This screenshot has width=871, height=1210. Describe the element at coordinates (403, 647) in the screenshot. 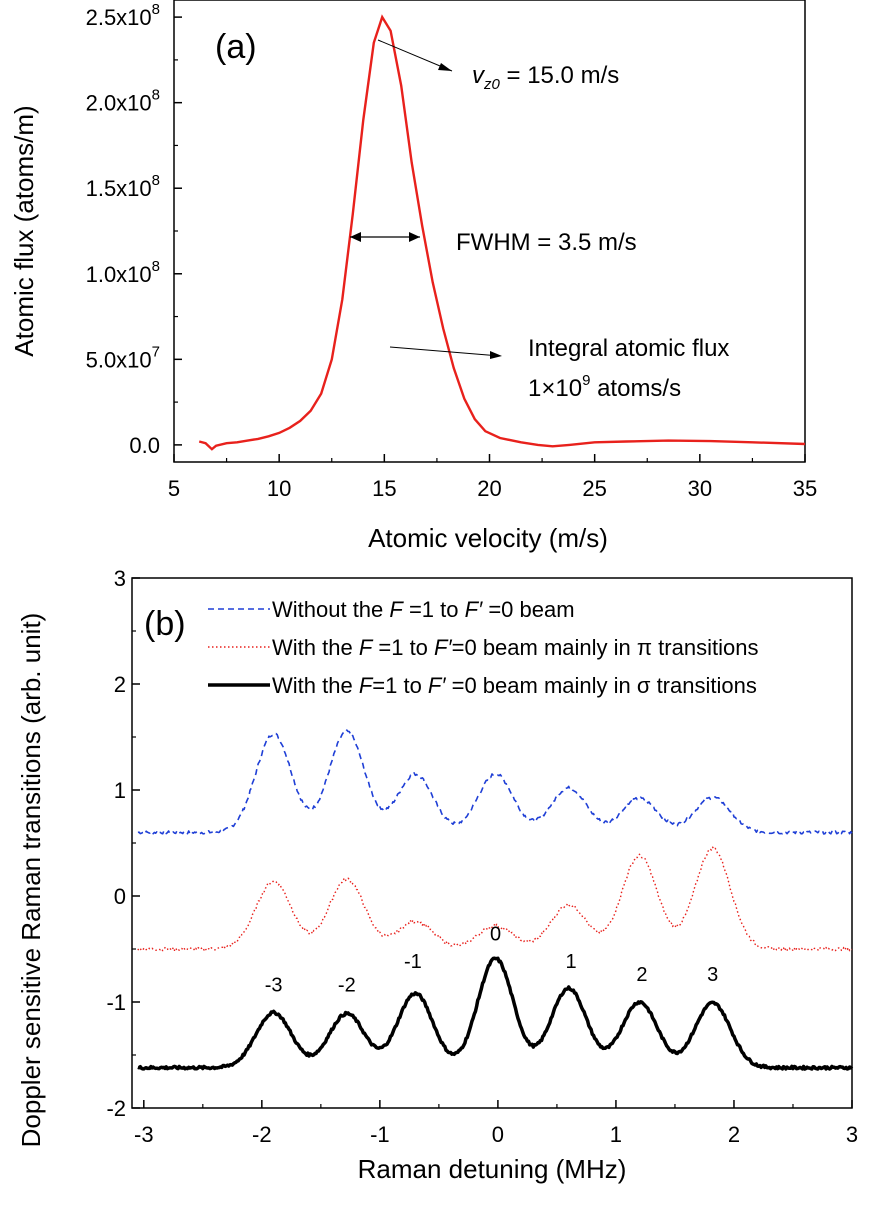

I see `legend-2-mid1: =1 to` at that location.